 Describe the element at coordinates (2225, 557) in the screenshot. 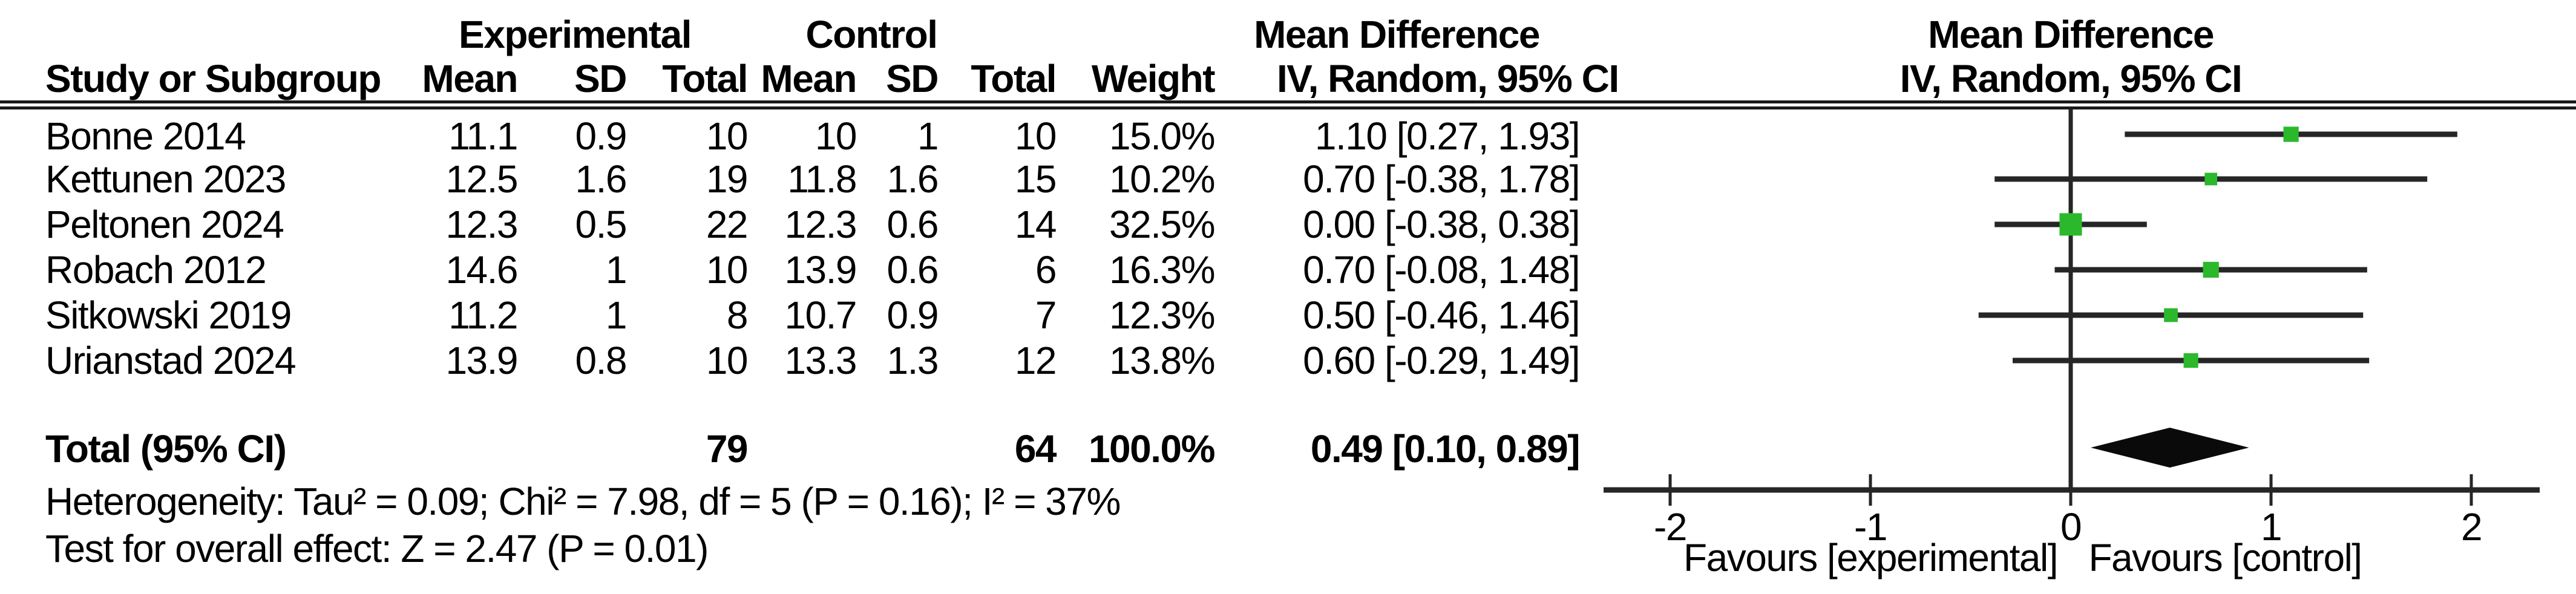

I see `favours-control-label: Favours [control]` at that location.